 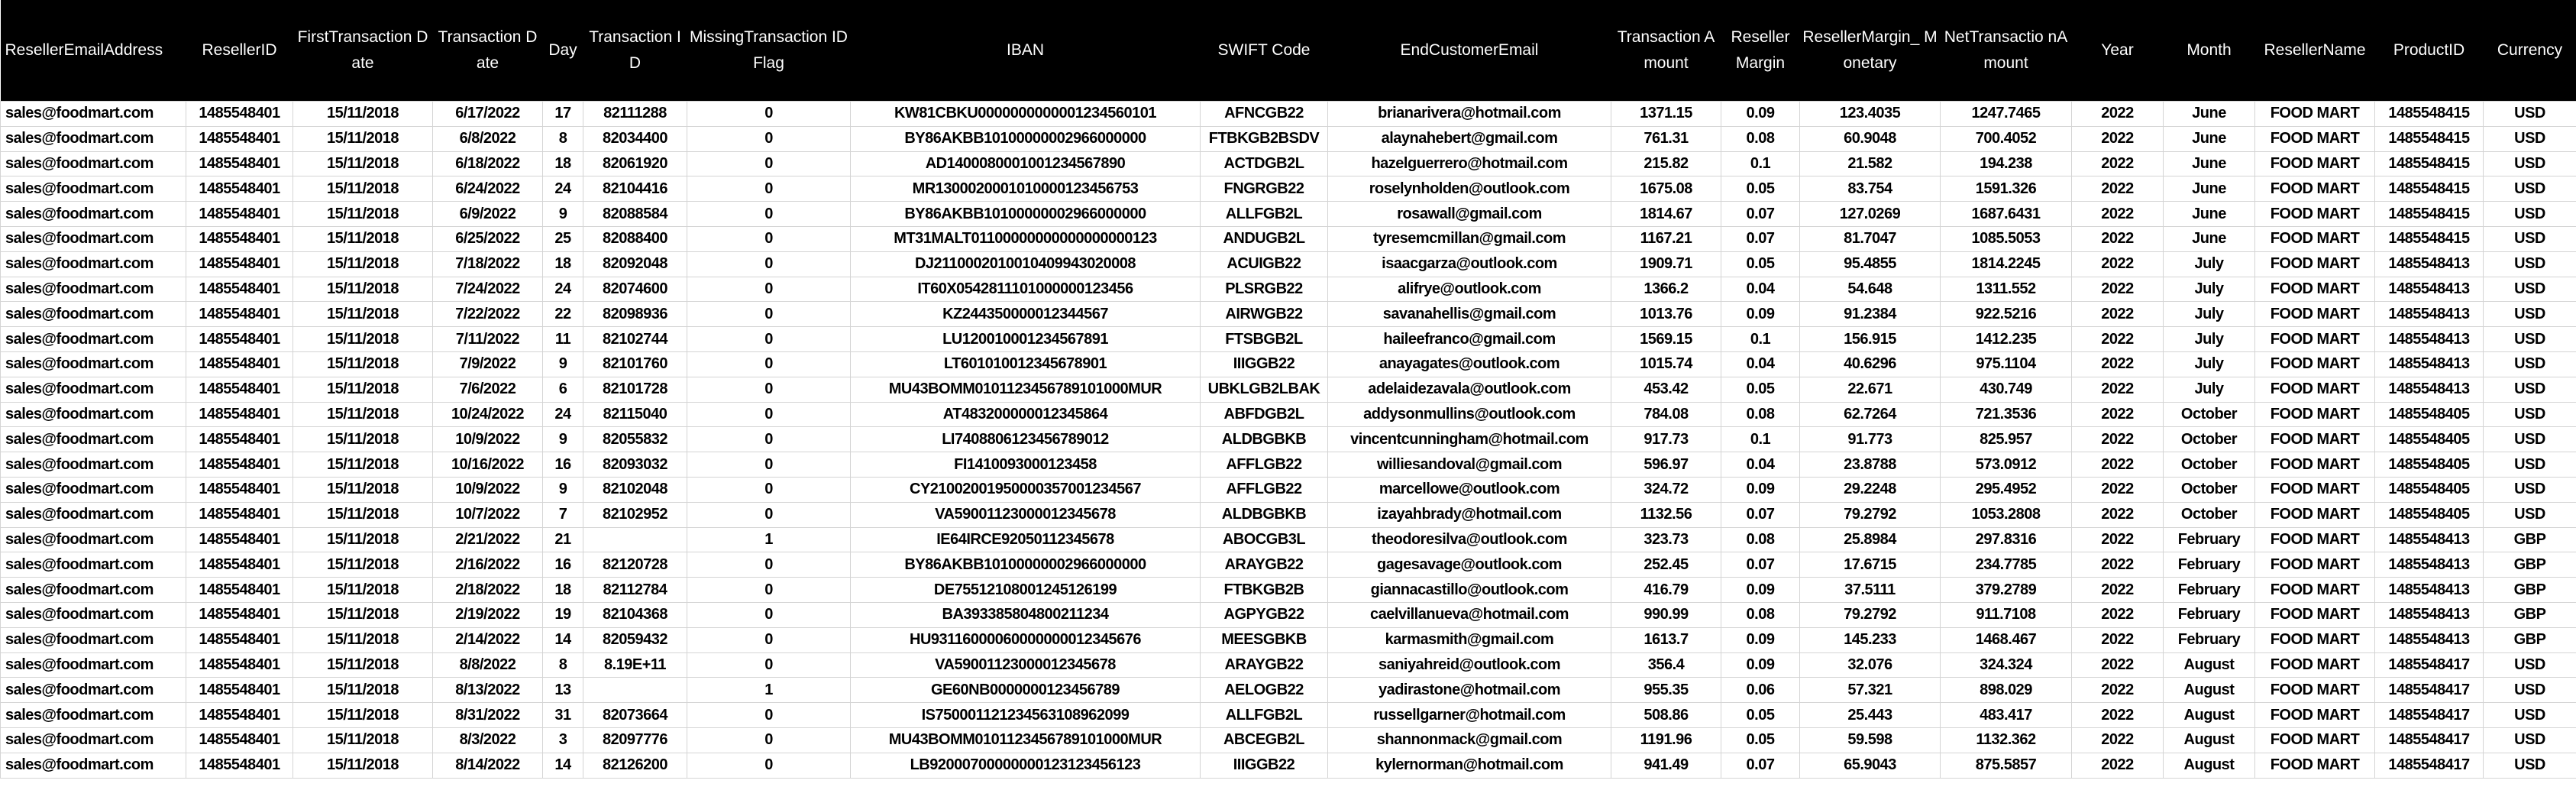 I want to click on column-header-reseller-name: ResellerName, so click(x=2314, y=51).